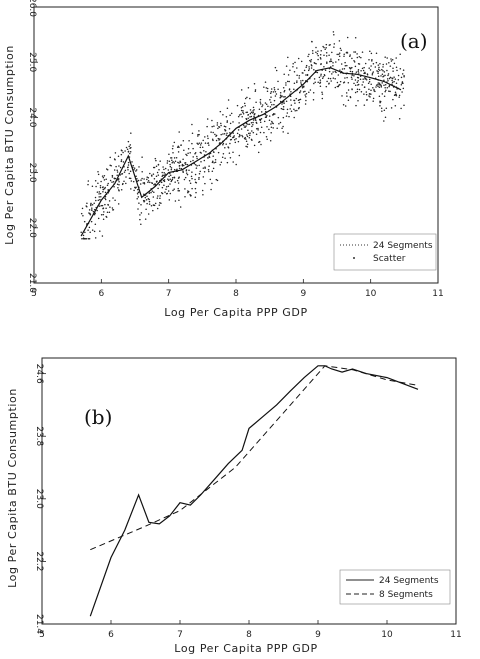 This screenshot has width=480, height=659. I want to click on x-tick-label: 10, so click(387, 635).